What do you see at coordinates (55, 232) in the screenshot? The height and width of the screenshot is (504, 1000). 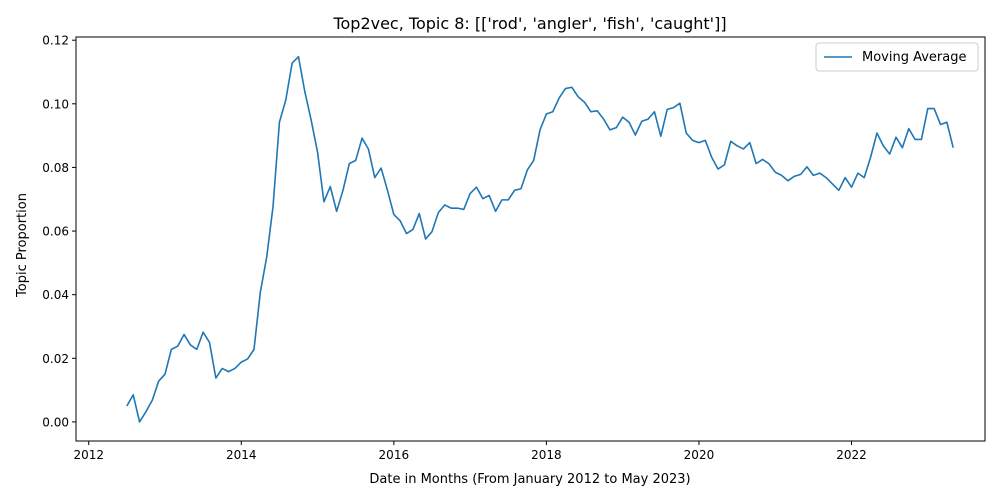 I see `y-tick-label: 0.06` at bounding box center [55, 232].